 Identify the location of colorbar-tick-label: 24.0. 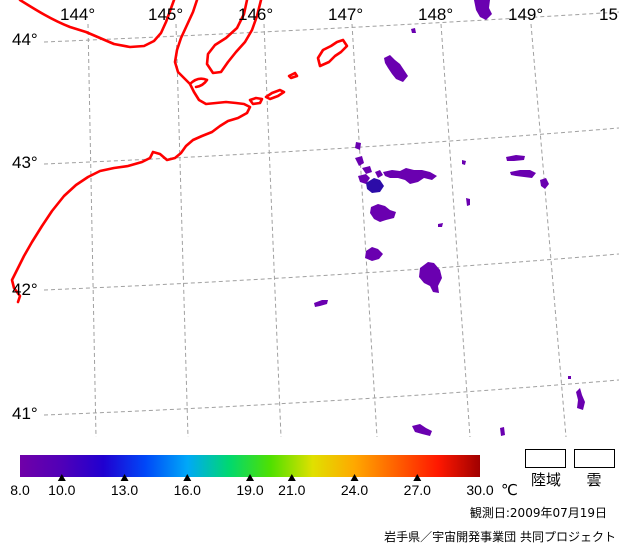
(354, 490).